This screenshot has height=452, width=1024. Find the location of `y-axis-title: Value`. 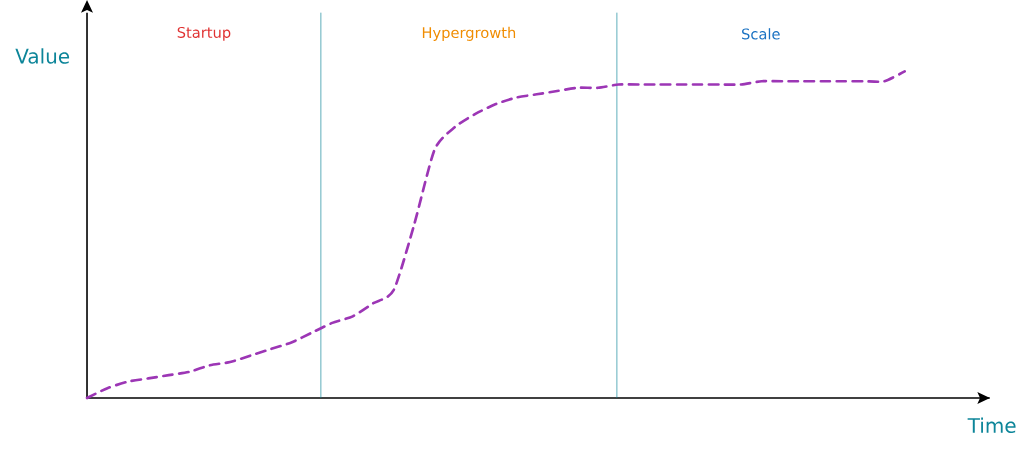

y-axis-title: Value is located at coordinates (42, 56).